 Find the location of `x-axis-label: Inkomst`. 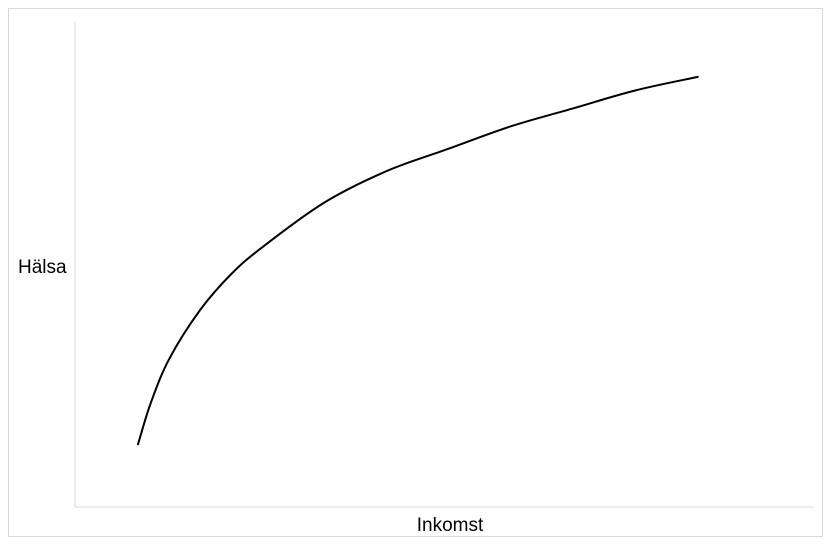

x-axis-label: Inkomst is located at coordinates (450, 525).